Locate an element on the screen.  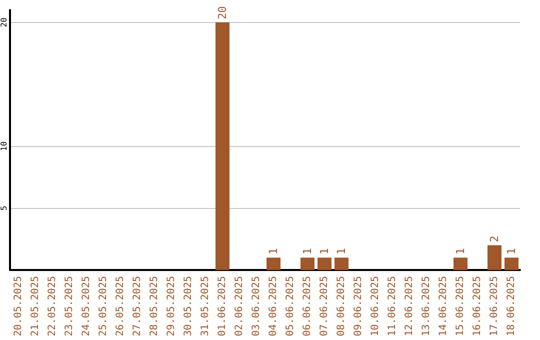
x-tick-label: 08.06.2025 is located at coordinates (341, 306).